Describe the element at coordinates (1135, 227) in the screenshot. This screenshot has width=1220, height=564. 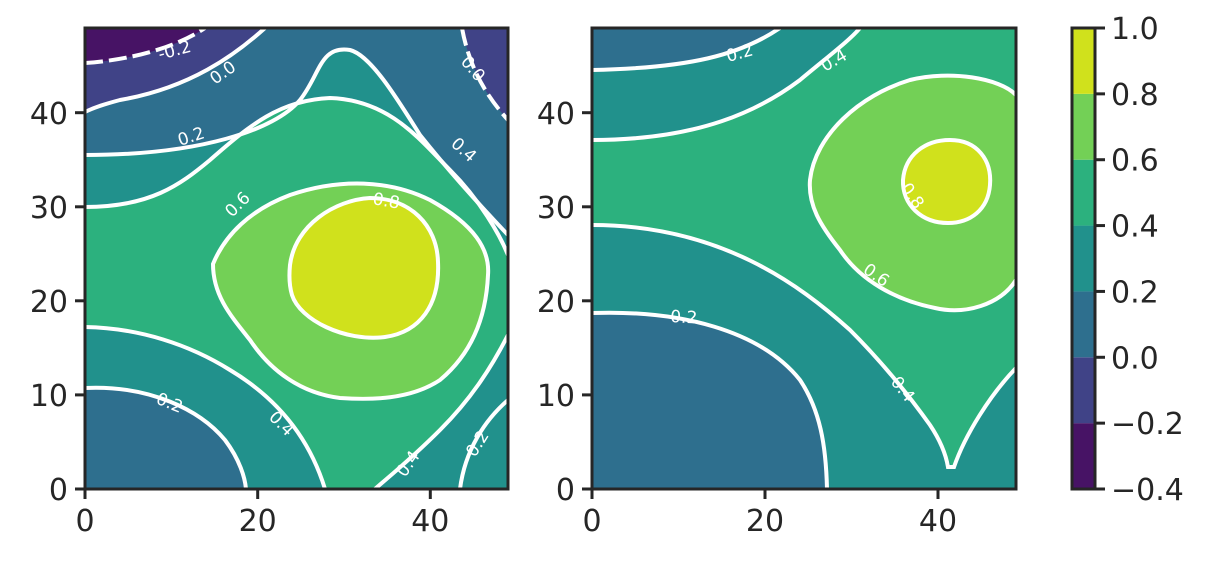
I see `colorbar-tick-label: 0.4` at that location.